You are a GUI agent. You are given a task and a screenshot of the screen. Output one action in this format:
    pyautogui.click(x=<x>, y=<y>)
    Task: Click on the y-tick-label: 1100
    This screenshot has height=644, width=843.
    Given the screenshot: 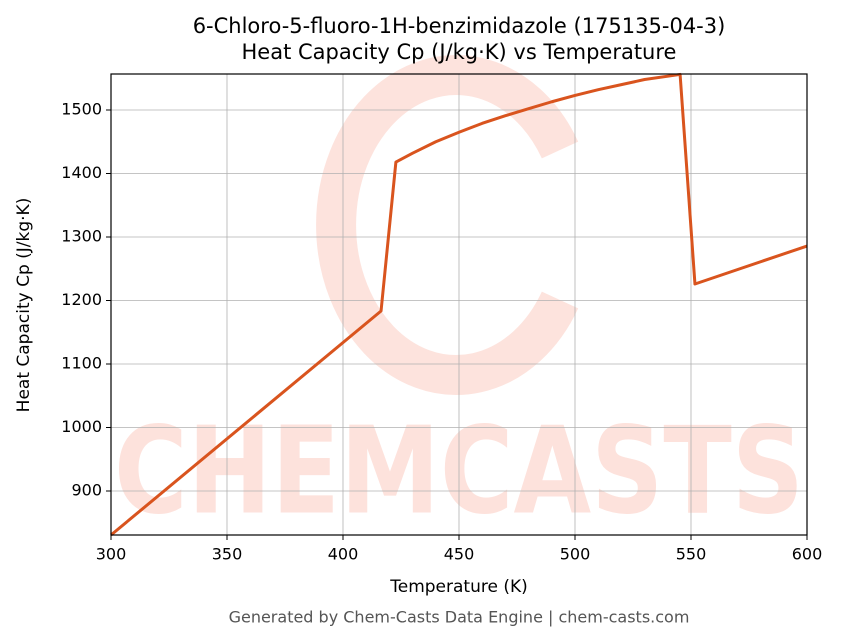 What is the action you would take?
    pyautogui.click(x=81, y=362)
    